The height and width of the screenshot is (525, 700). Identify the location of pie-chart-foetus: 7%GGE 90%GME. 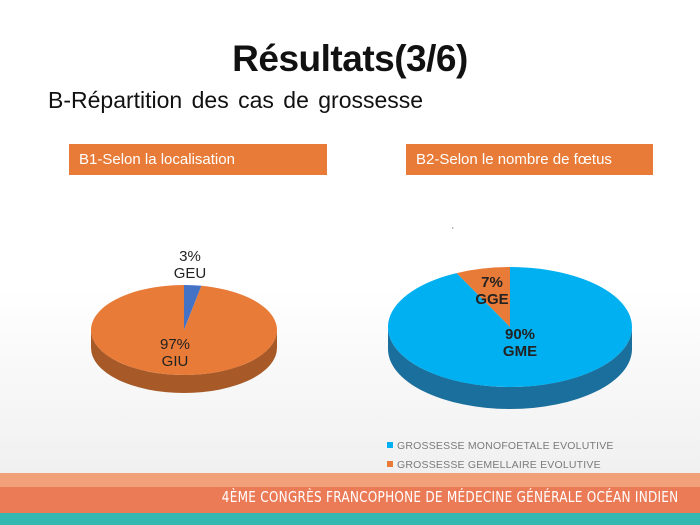
(509, 338).